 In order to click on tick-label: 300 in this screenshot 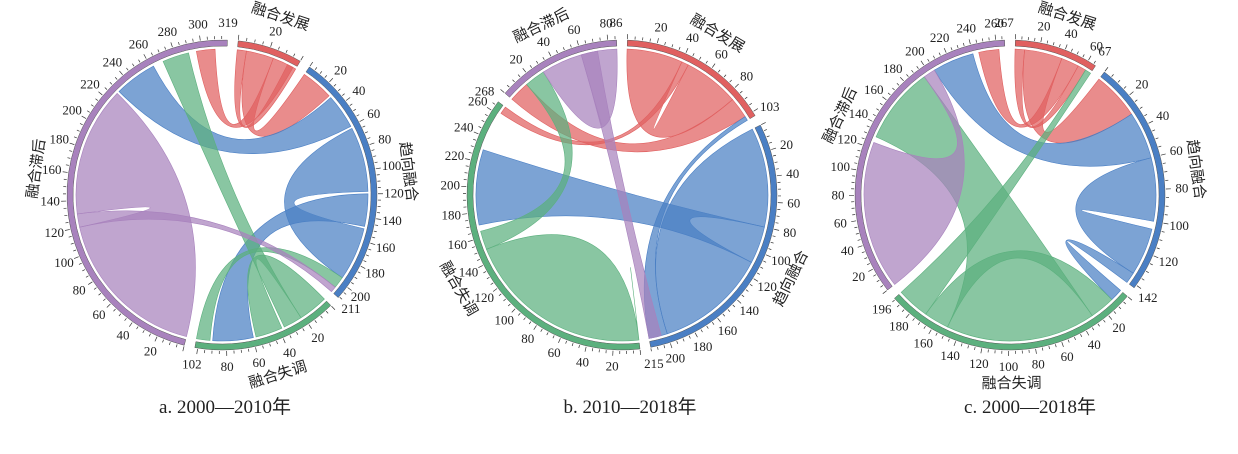, I will do `click(198, 24)`.